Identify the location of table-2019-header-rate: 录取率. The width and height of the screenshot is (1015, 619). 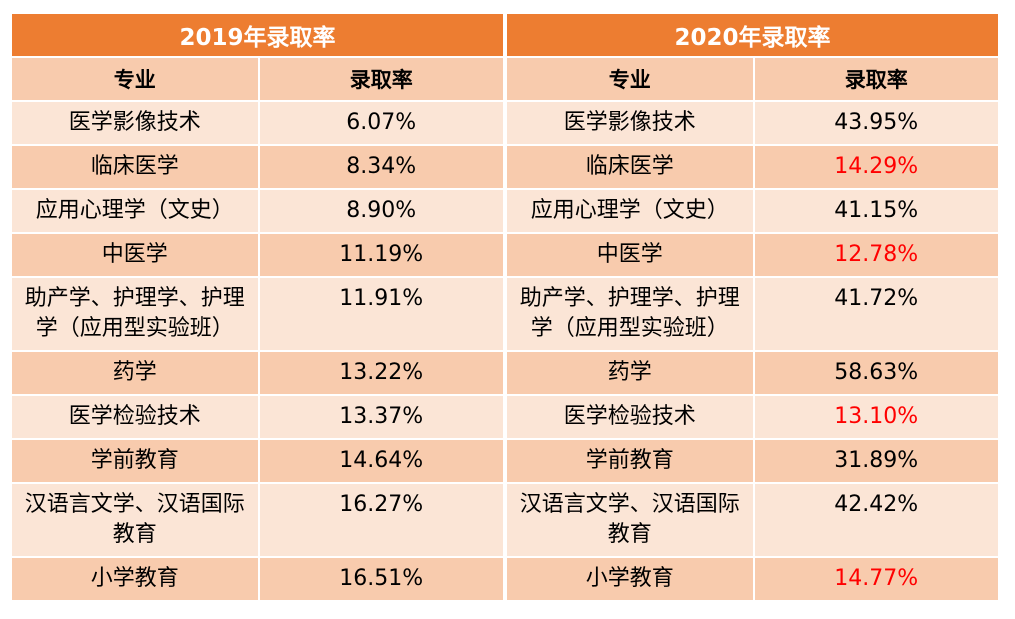
(380, 79).